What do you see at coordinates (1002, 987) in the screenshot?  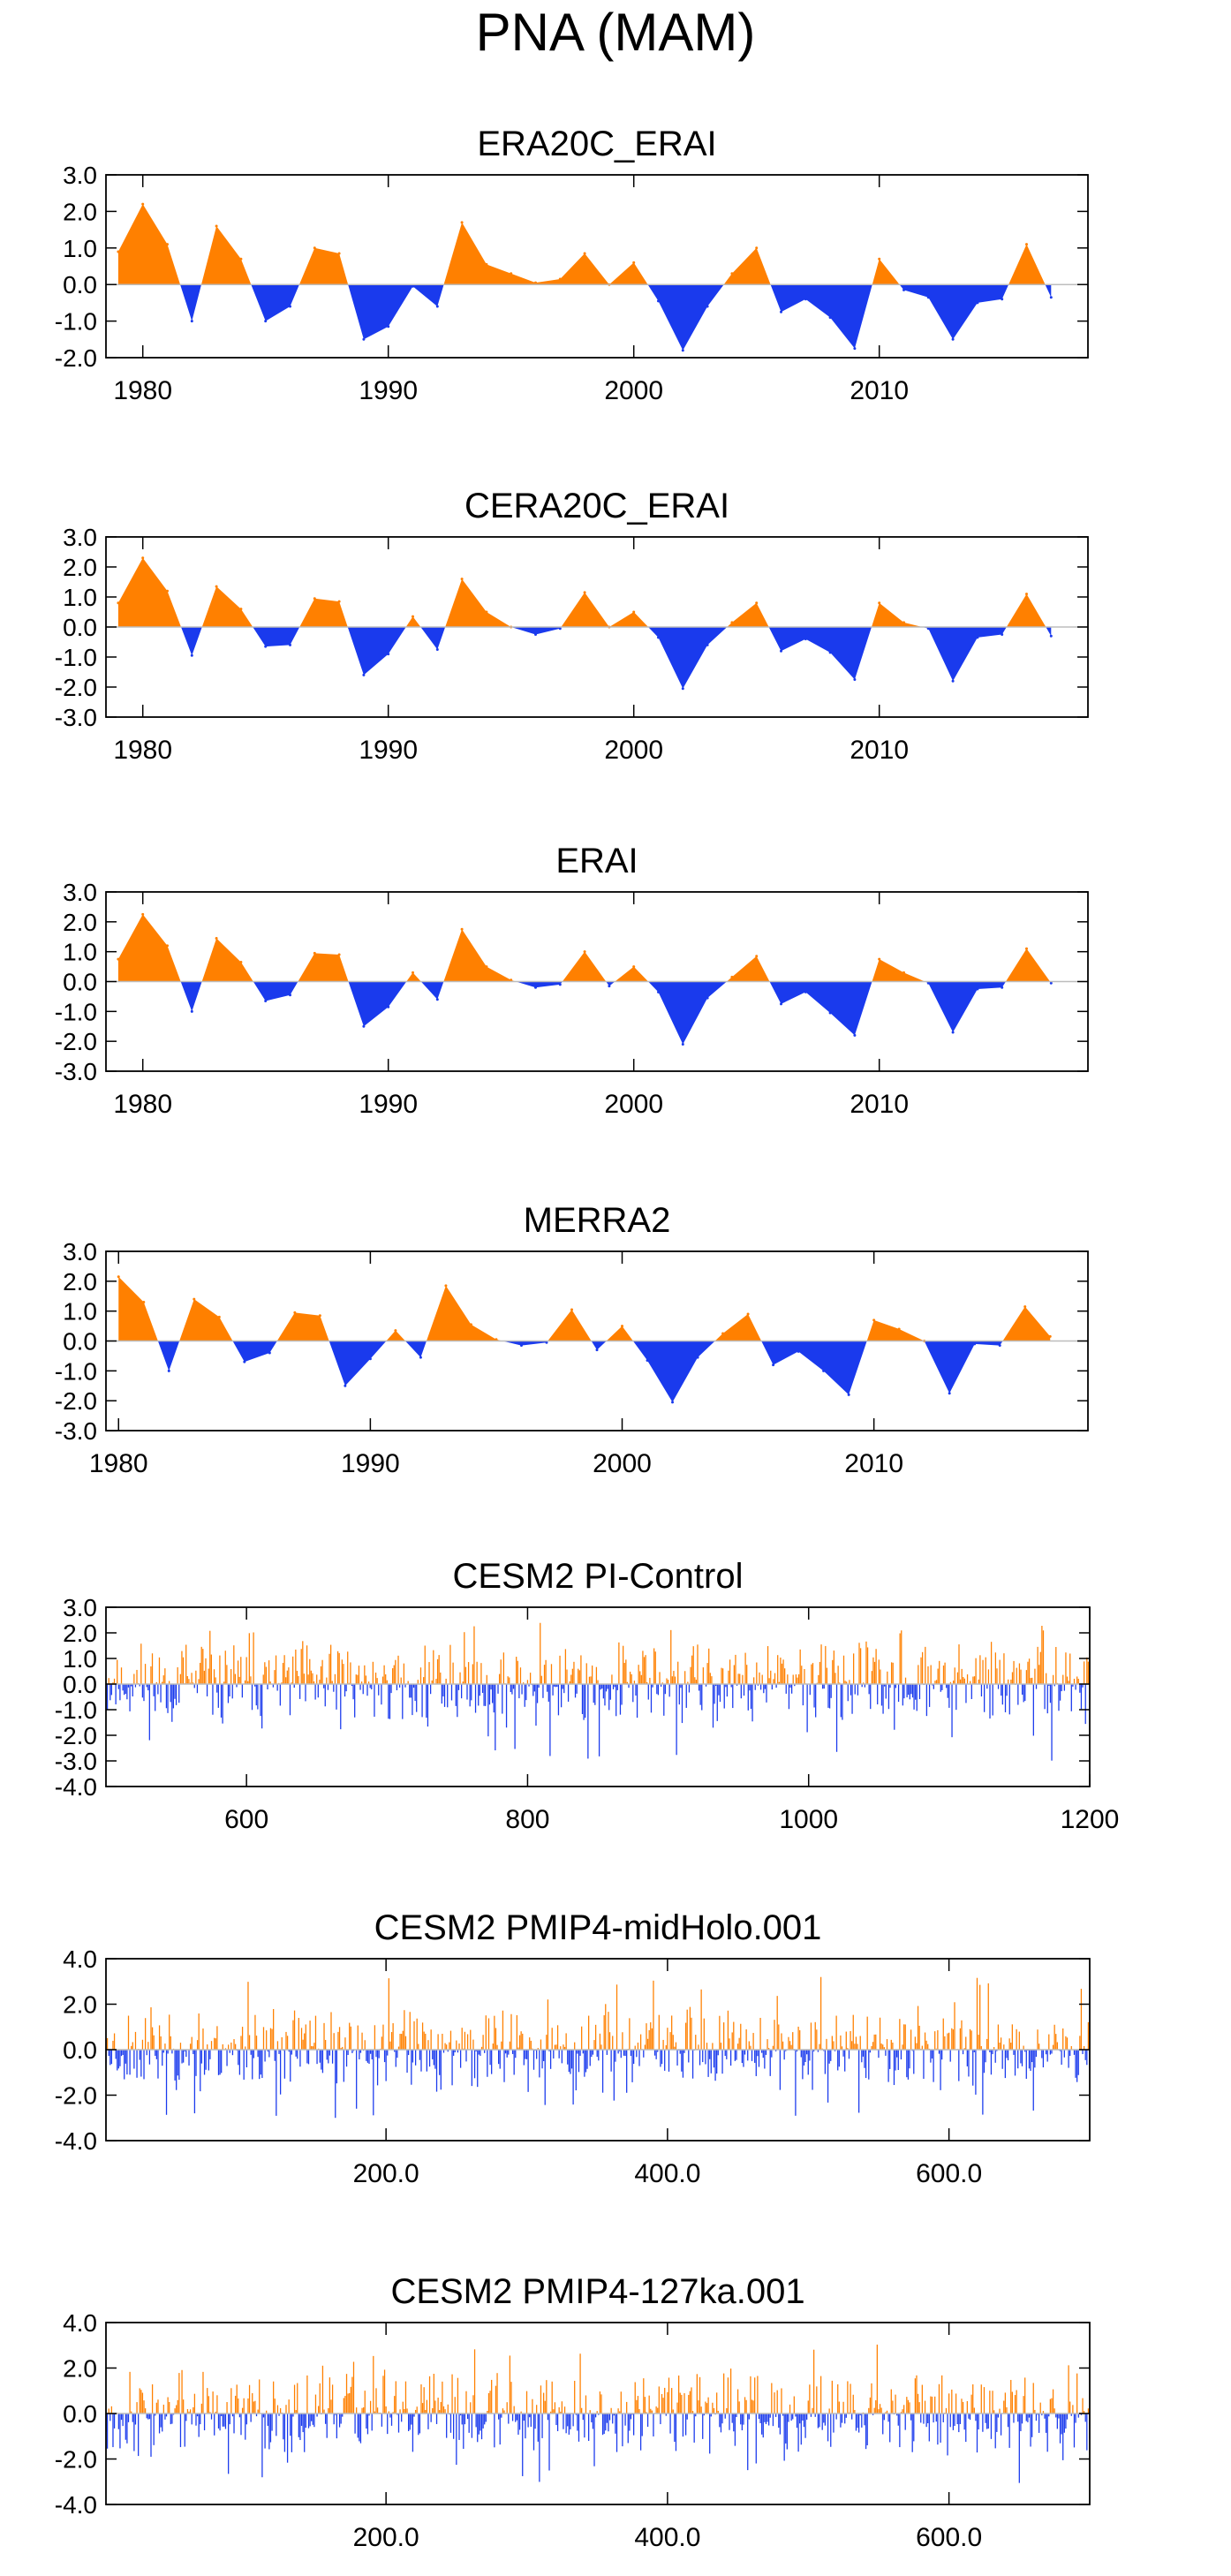 I see `data-point-2015` at bounding box center [1002, 987].